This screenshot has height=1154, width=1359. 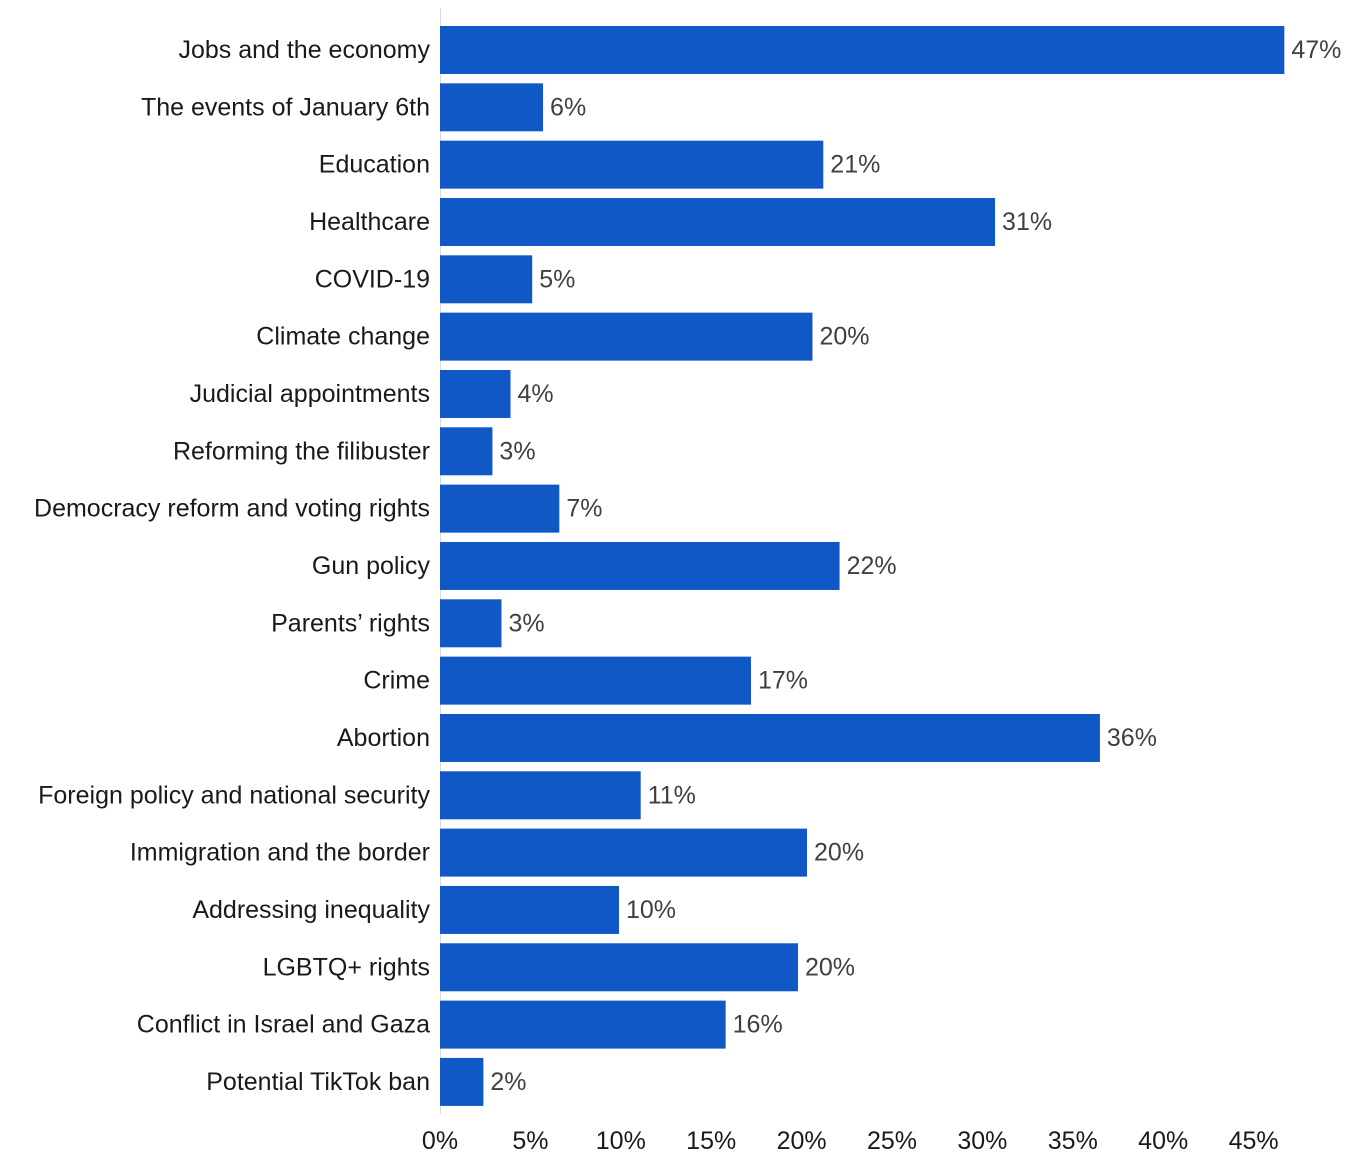 What do you see at coordinates (383, 738) in the screenshot?
I see `category-label: Abortion` at bounding box center [383, 738].